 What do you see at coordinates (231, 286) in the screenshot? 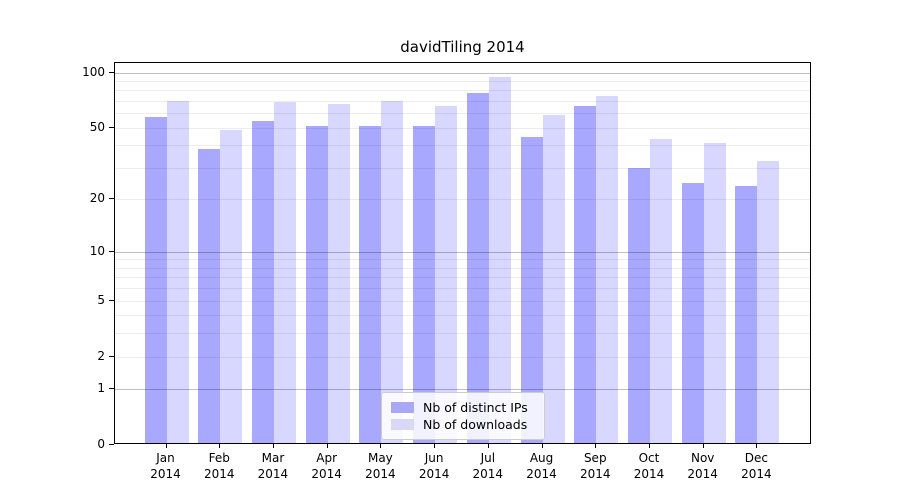
I see `bar-downloads-feb` at bounding box center [231, 286].